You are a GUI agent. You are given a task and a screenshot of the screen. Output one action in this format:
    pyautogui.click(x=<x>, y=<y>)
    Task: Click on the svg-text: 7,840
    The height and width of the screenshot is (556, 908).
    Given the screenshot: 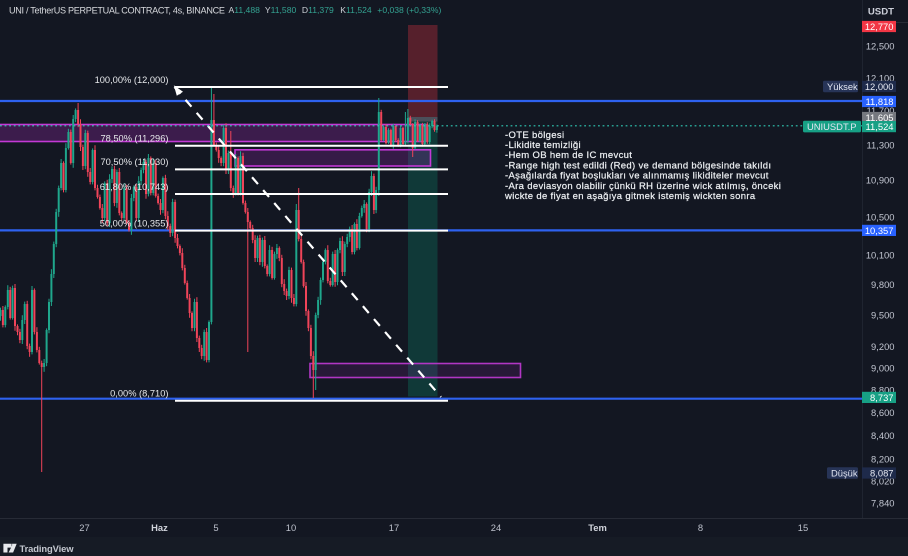 What is the action you would take?
    pyautogui.click(x=882, y=503)
    